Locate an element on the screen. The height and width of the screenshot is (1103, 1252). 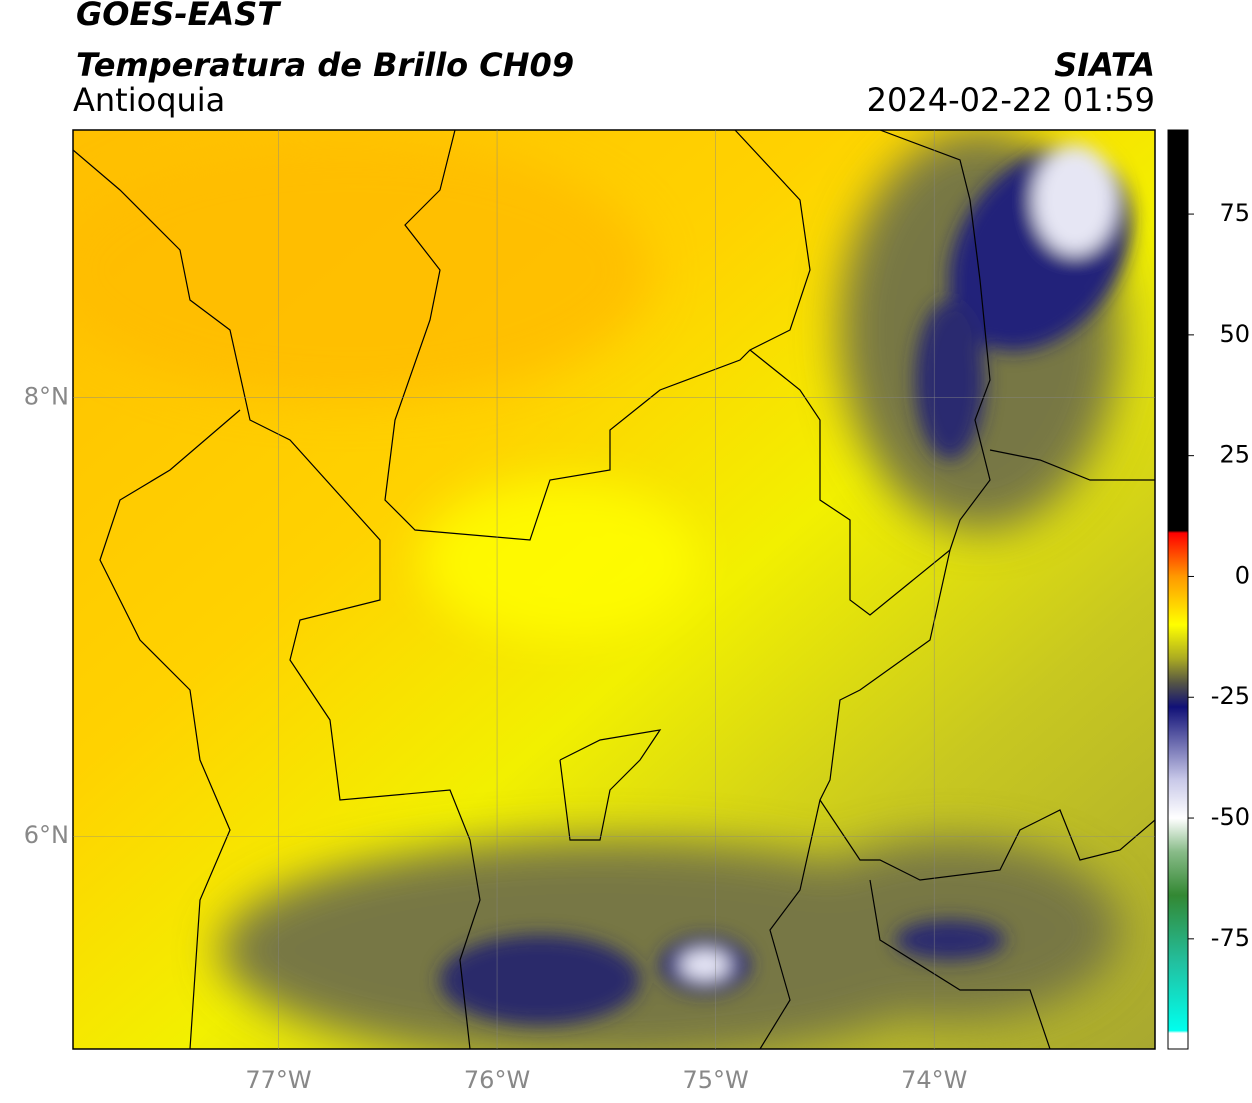
source: SIATA is located at coordinates (1104, 65).